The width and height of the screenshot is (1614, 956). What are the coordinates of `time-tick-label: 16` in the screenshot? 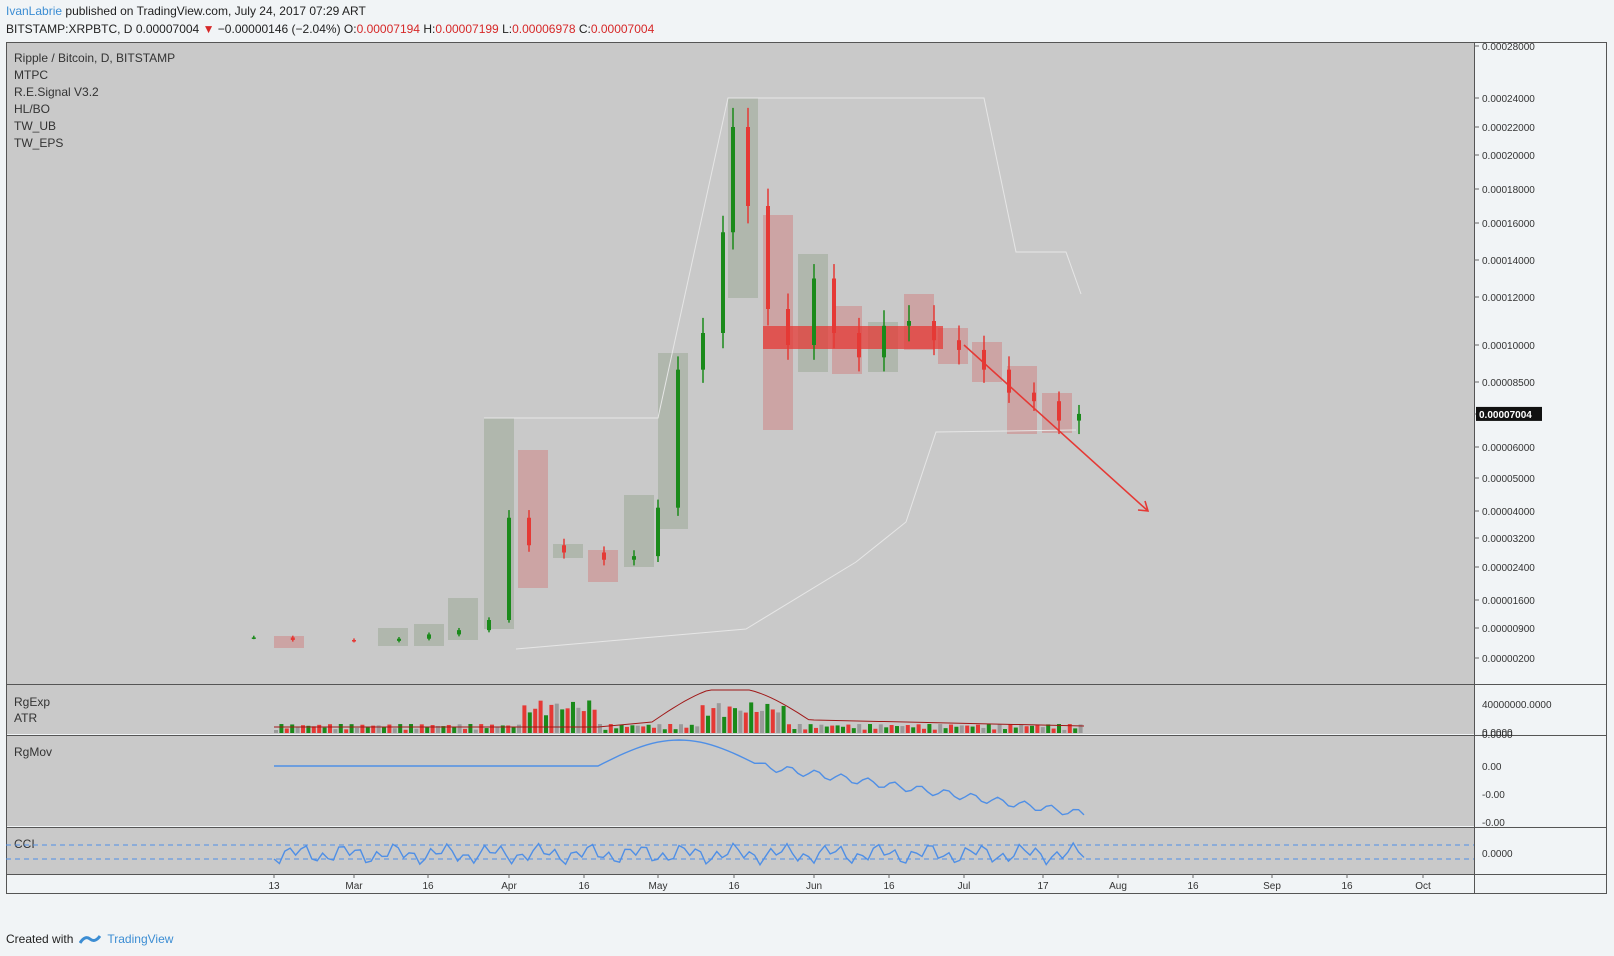 It's located at (1193, 886).